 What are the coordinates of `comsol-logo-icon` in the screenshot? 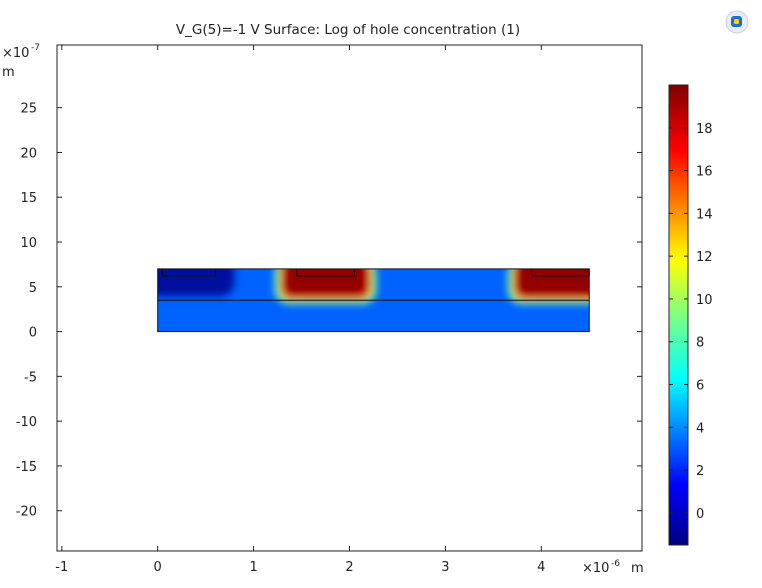 It's located at (737, 22).